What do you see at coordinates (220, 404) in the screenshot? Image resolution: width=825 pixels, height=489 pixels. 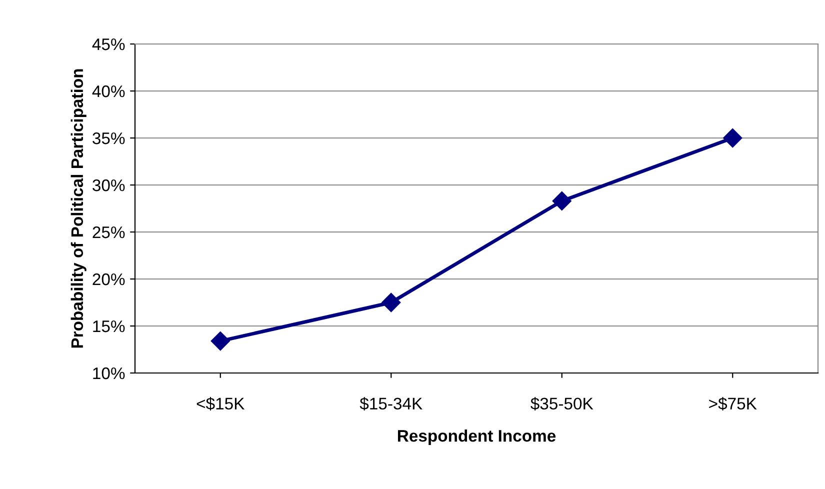 I see `x-tick-label: <$15K` at bounding box center [220, 404].